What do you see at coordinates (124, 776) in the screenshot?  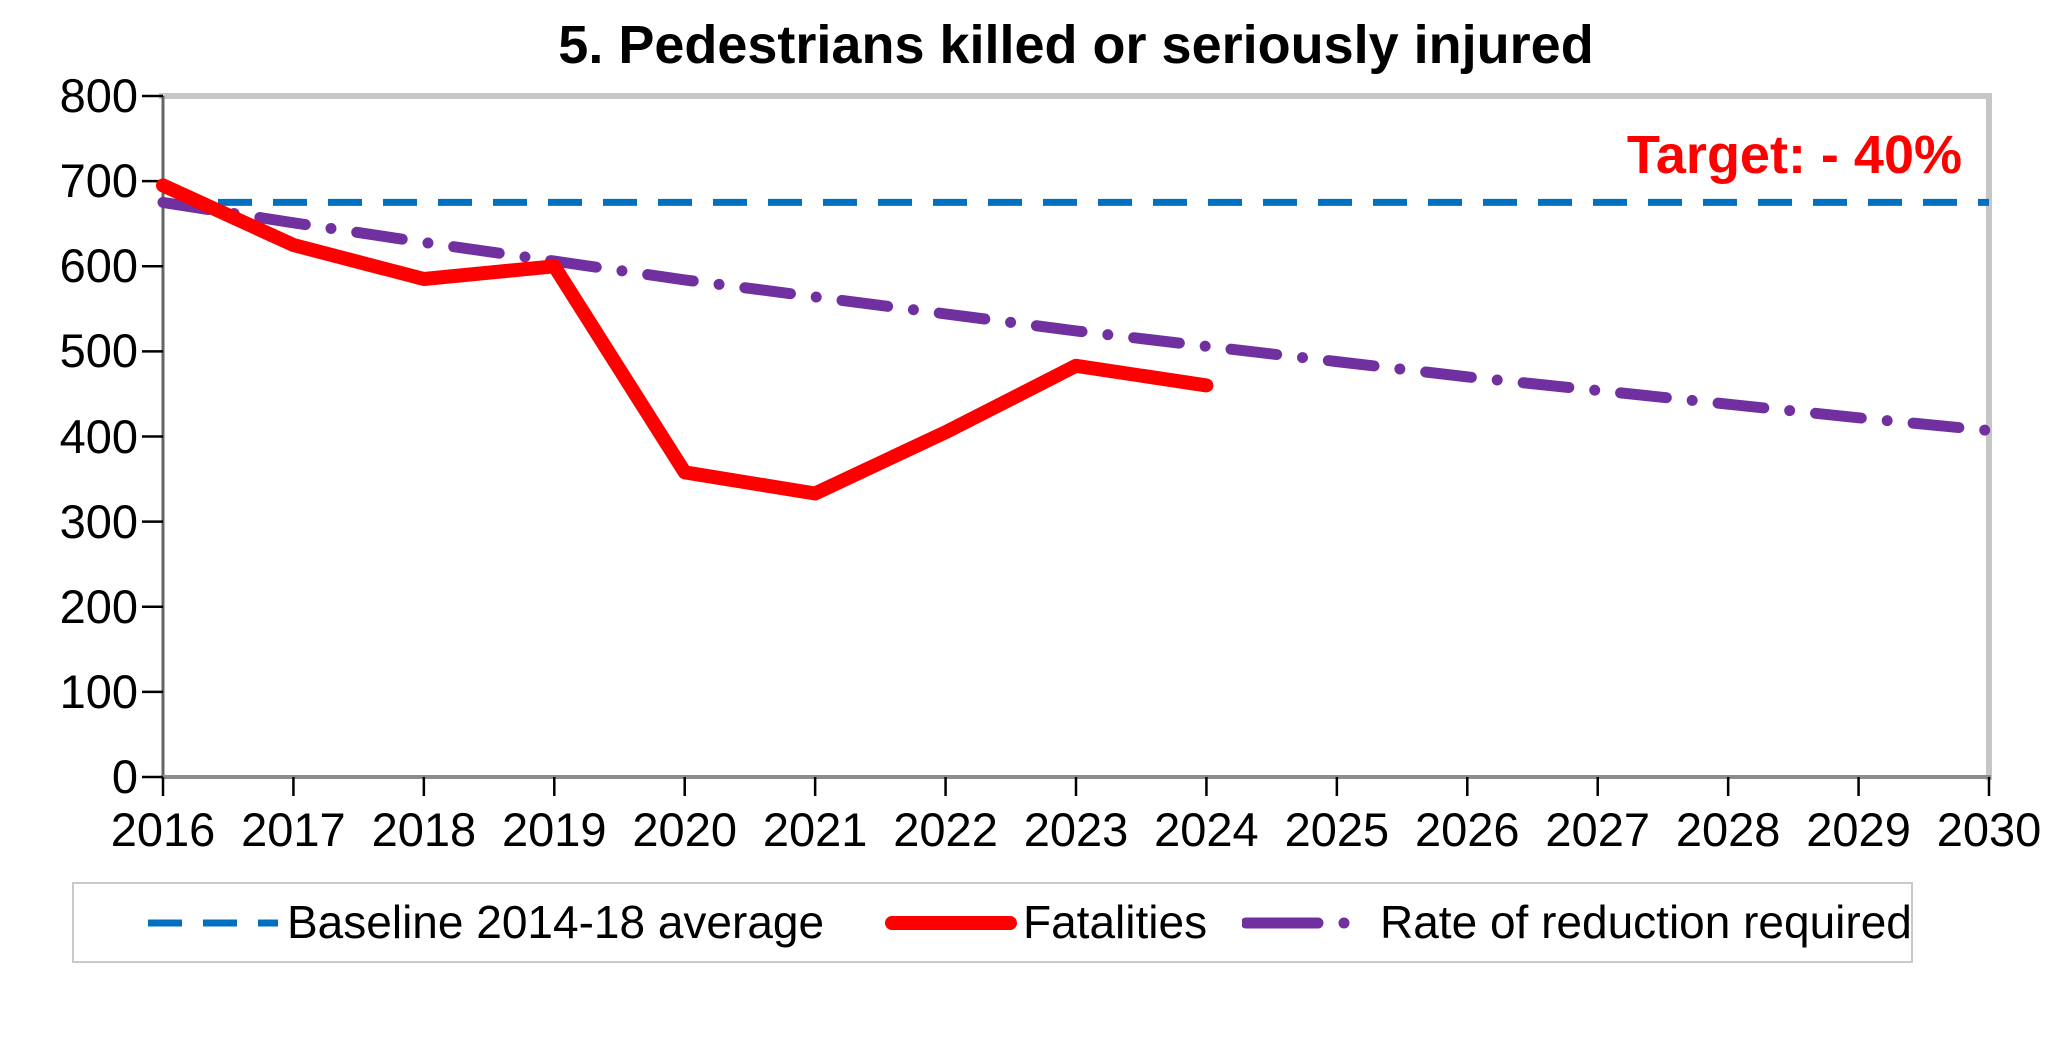 I see `y-axis-tick-label: 0` at bounding box center [124, 776].